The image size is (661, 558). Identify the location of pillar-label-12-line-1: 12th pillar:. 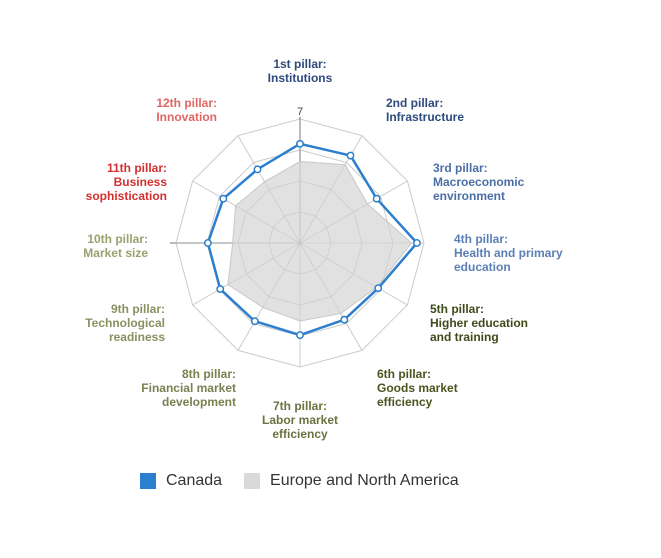
(186, 103).